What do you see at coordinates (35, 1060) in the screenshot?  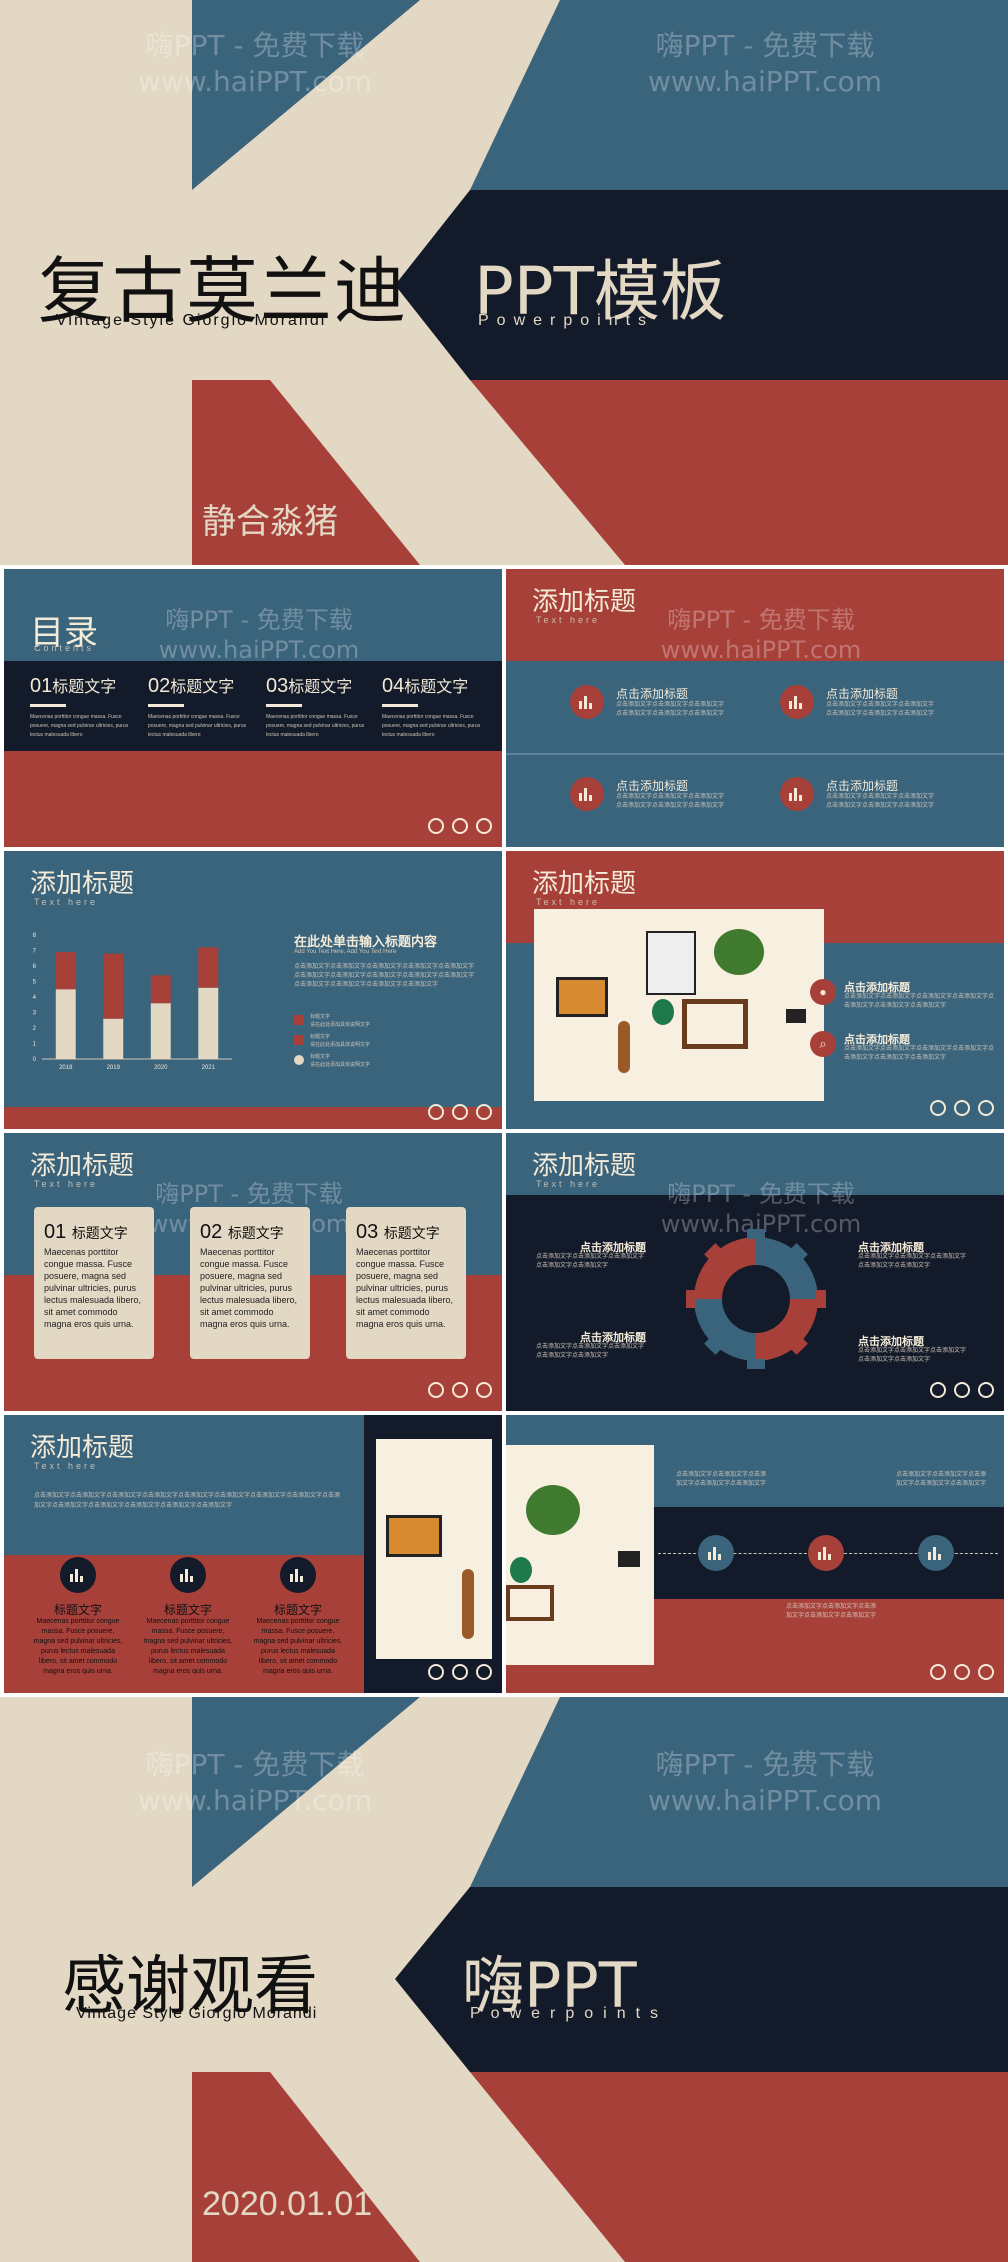 I see `y-tick-label: 0` at bounding box center [35, 1060].